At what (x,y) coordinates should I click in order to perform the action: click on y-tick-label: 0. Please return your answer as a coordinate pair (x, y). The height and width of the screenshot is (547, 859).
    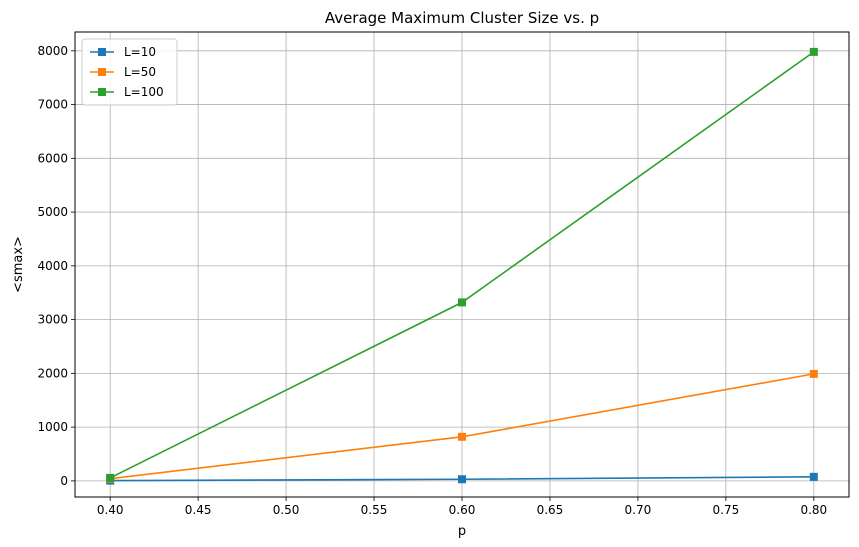
    Looking at the image, I should click on (64, 481).